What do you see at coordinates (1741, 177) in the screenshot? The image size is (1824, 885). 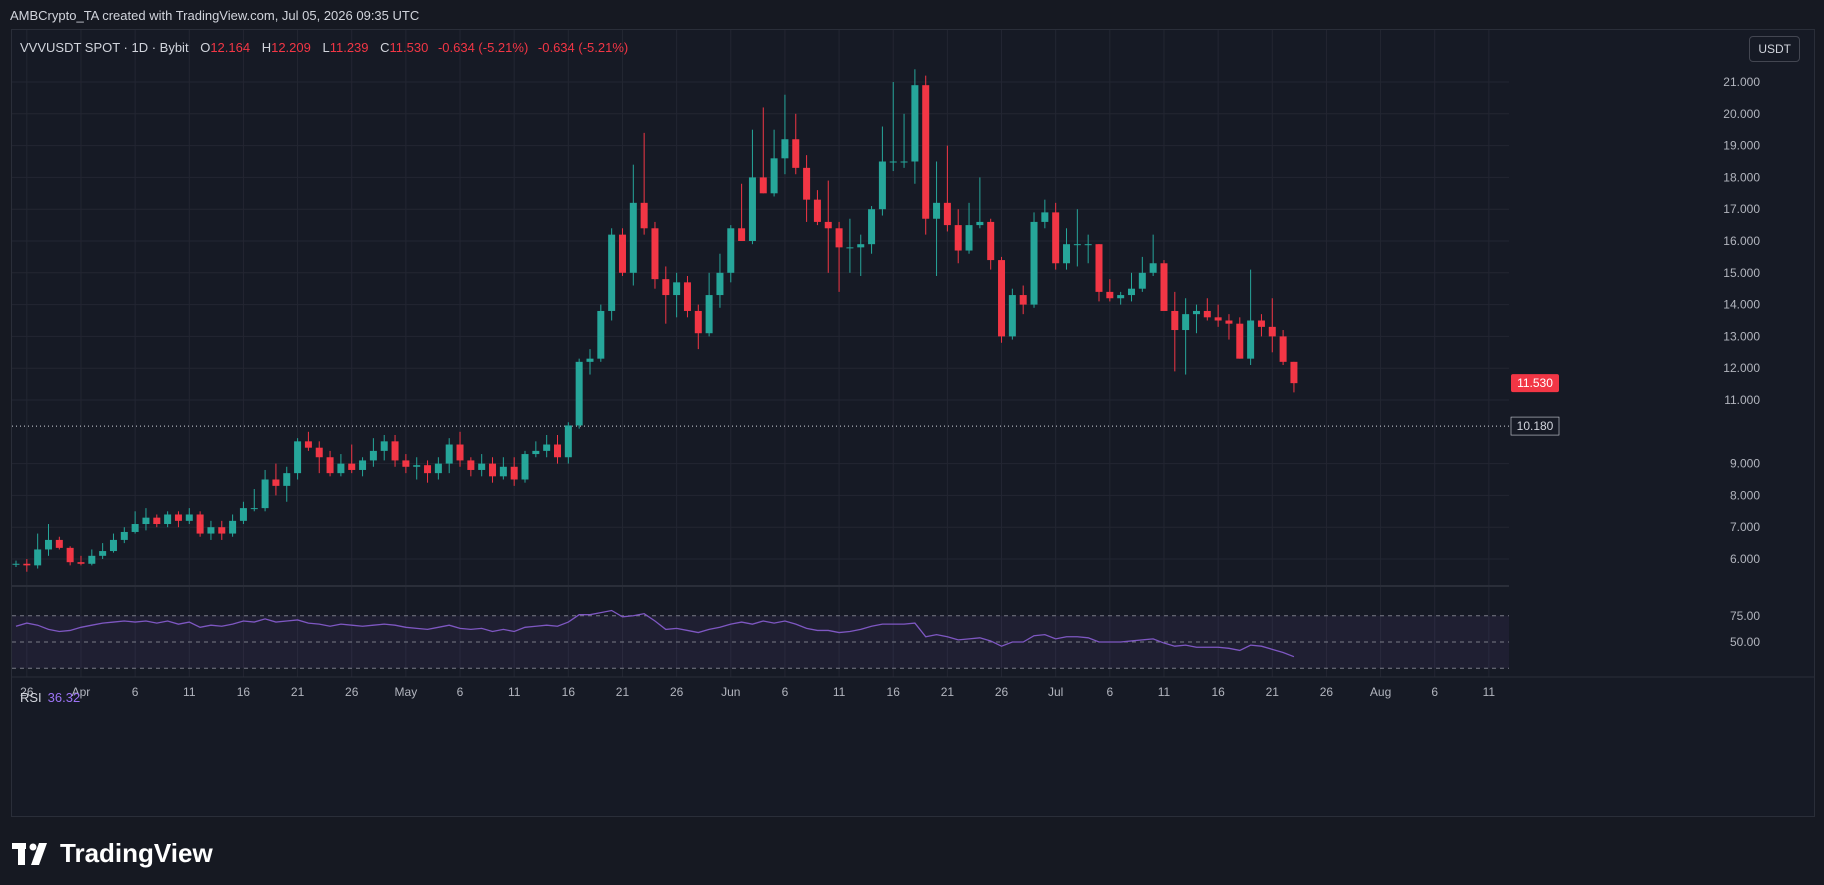 I see `y-tick-label: 18.000` at bounding box center [1741, 177].